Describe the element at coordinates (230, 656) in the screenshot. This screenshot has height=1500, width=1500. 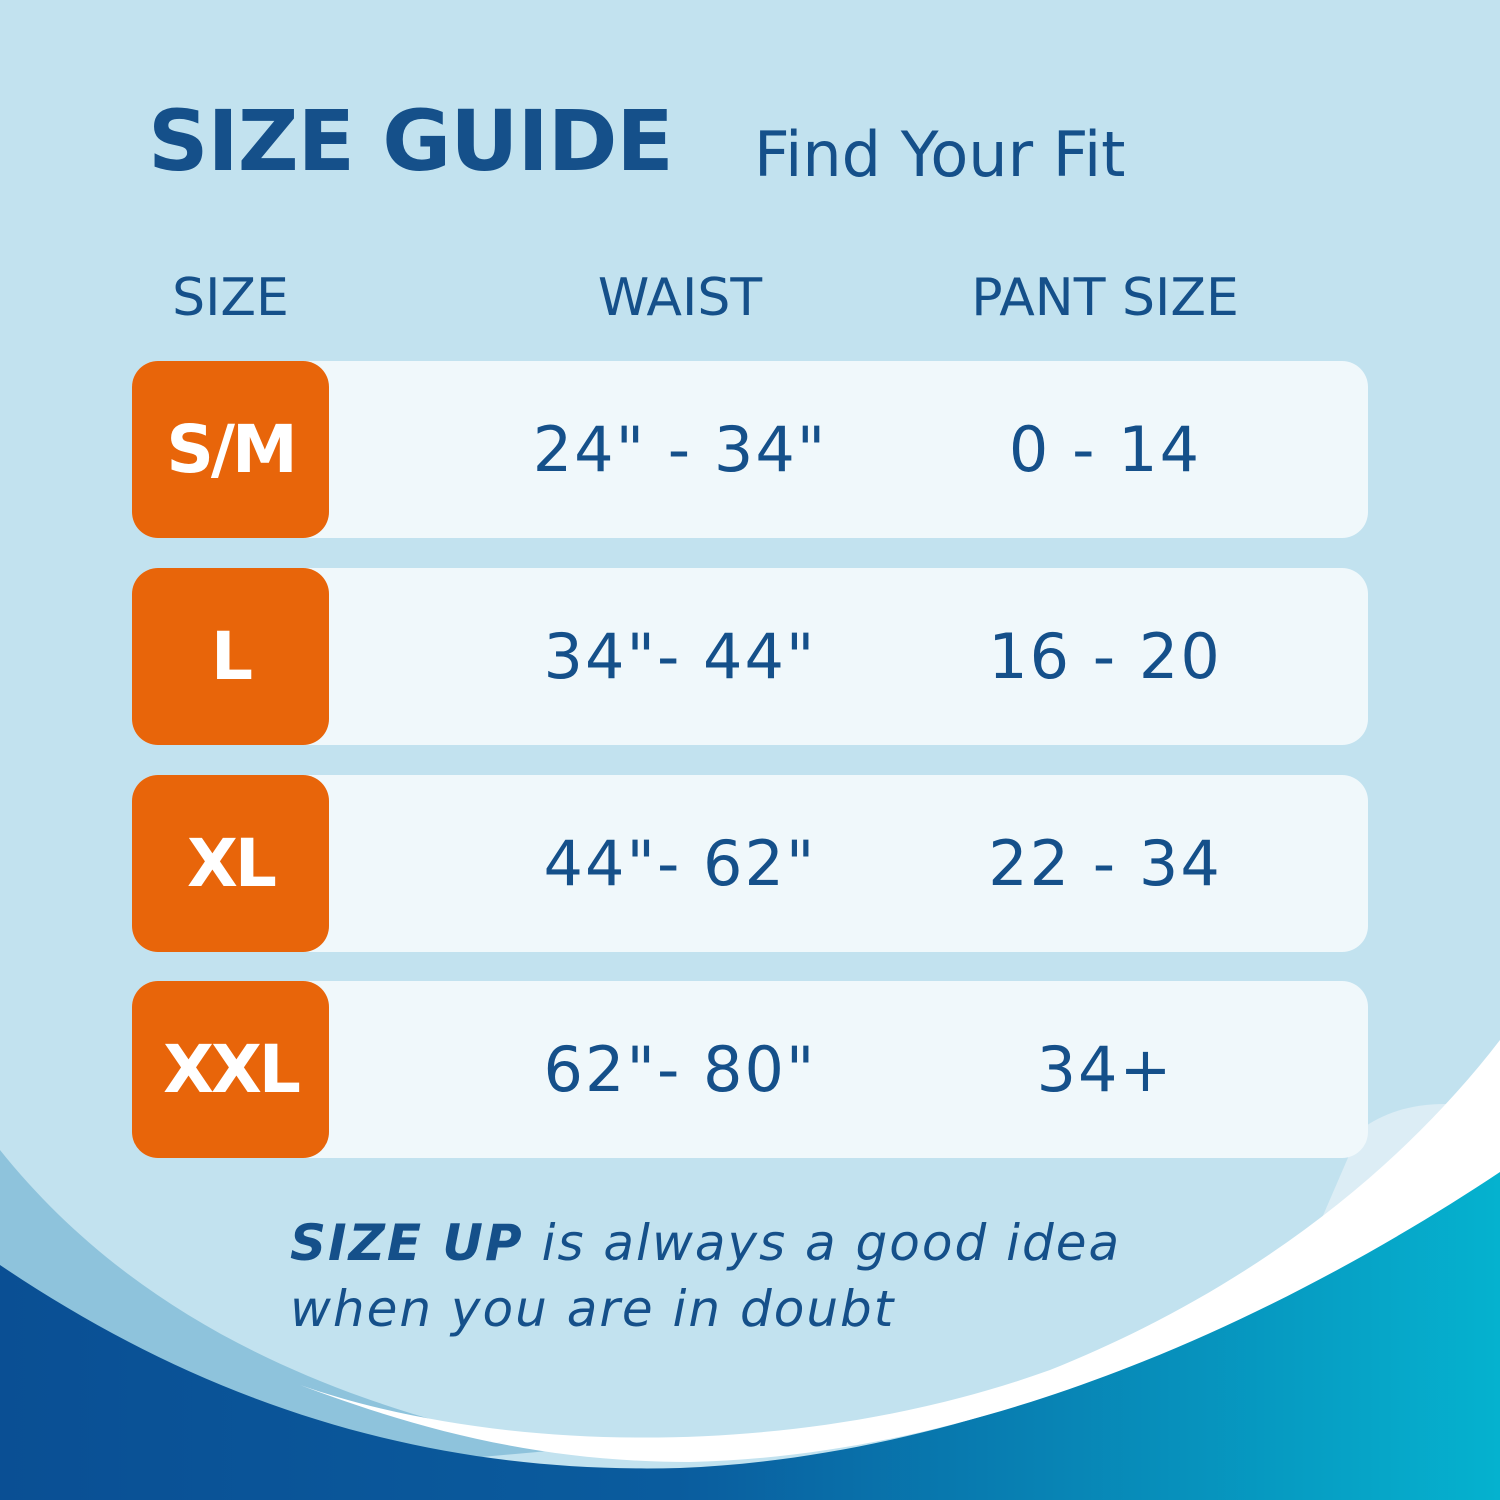
I see `size-badge: L` at that location.